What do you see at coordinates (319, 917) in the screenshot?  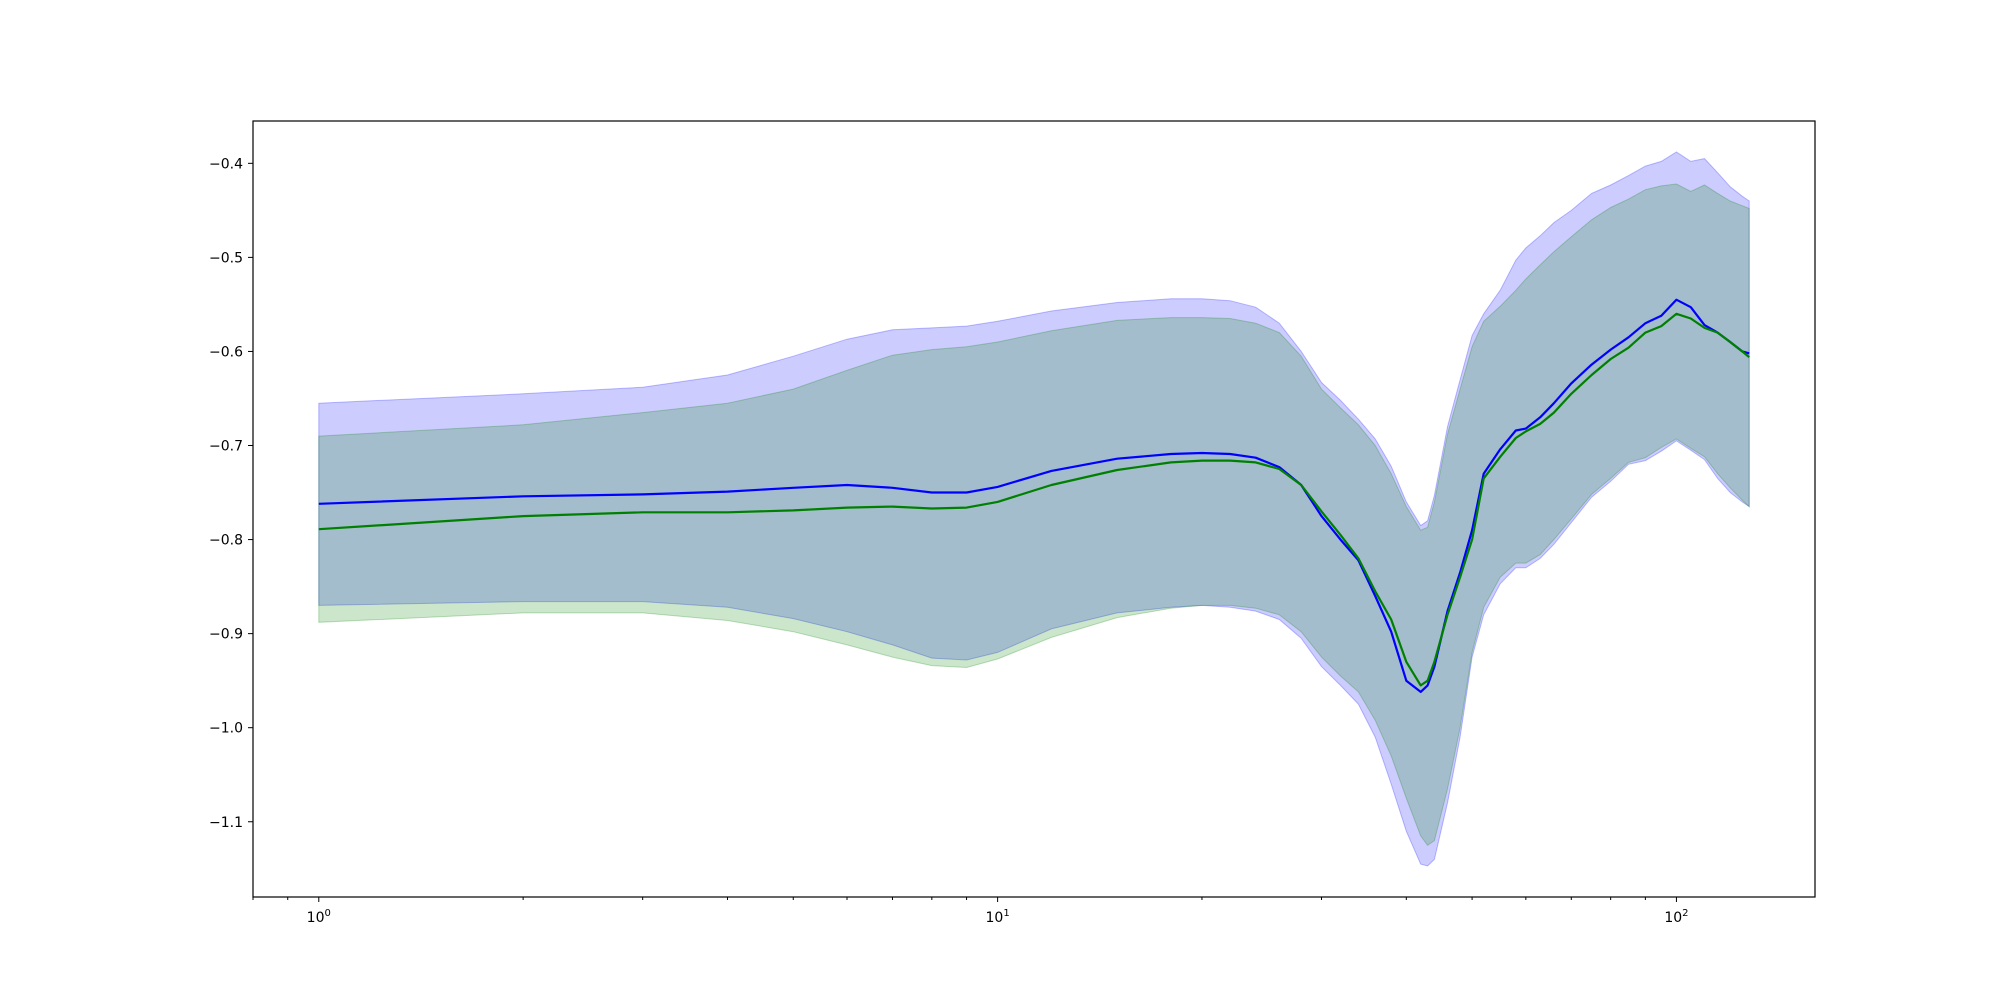 I see `x-tick-label: 100` at bounding box center [319, 917].